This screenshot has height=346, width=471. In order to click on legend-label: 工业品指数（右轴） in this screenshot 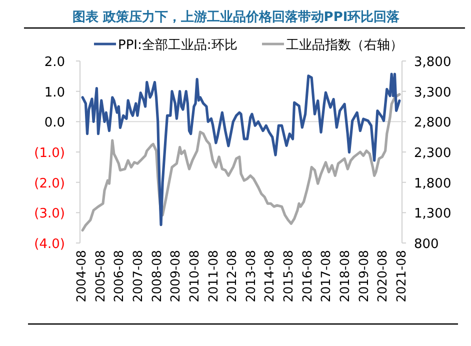, I will do `click(344, 45)`.